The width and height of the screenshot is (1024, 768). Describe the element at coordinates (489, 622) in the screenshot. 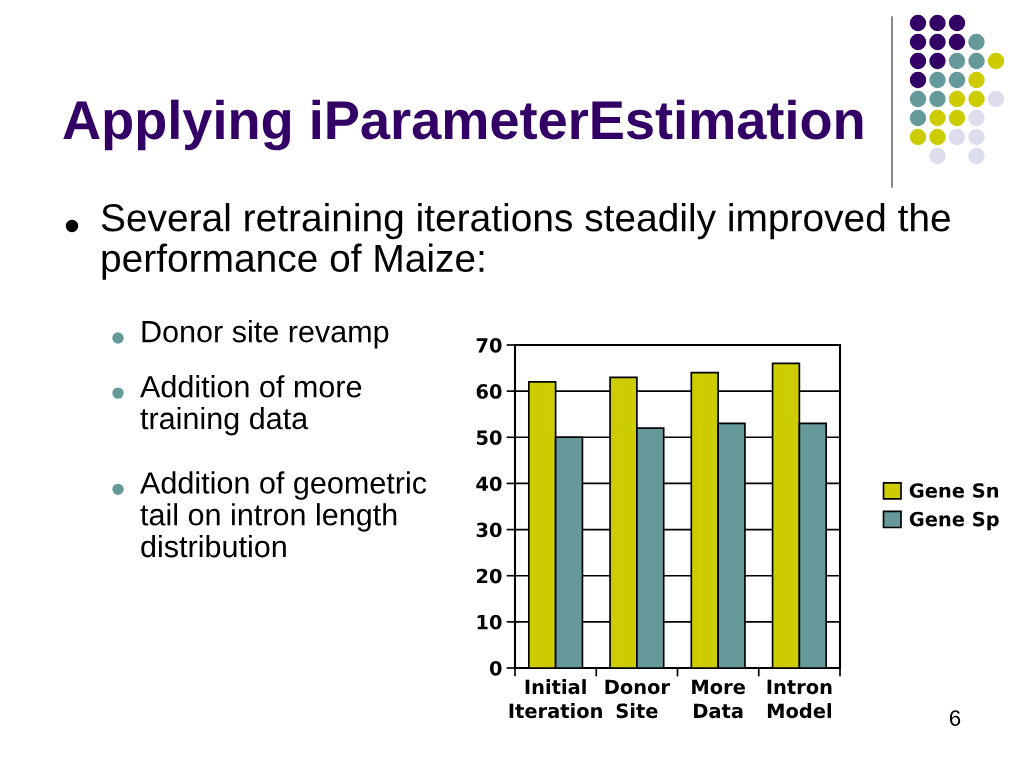

I see `y-tick-label: 10` at that location.